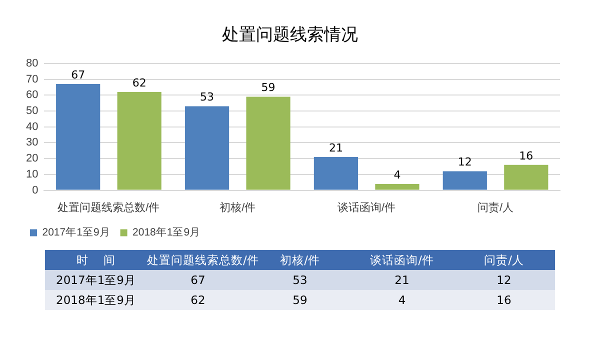  I want to click on series-label: 2017年1至9月, so click(96, 280).